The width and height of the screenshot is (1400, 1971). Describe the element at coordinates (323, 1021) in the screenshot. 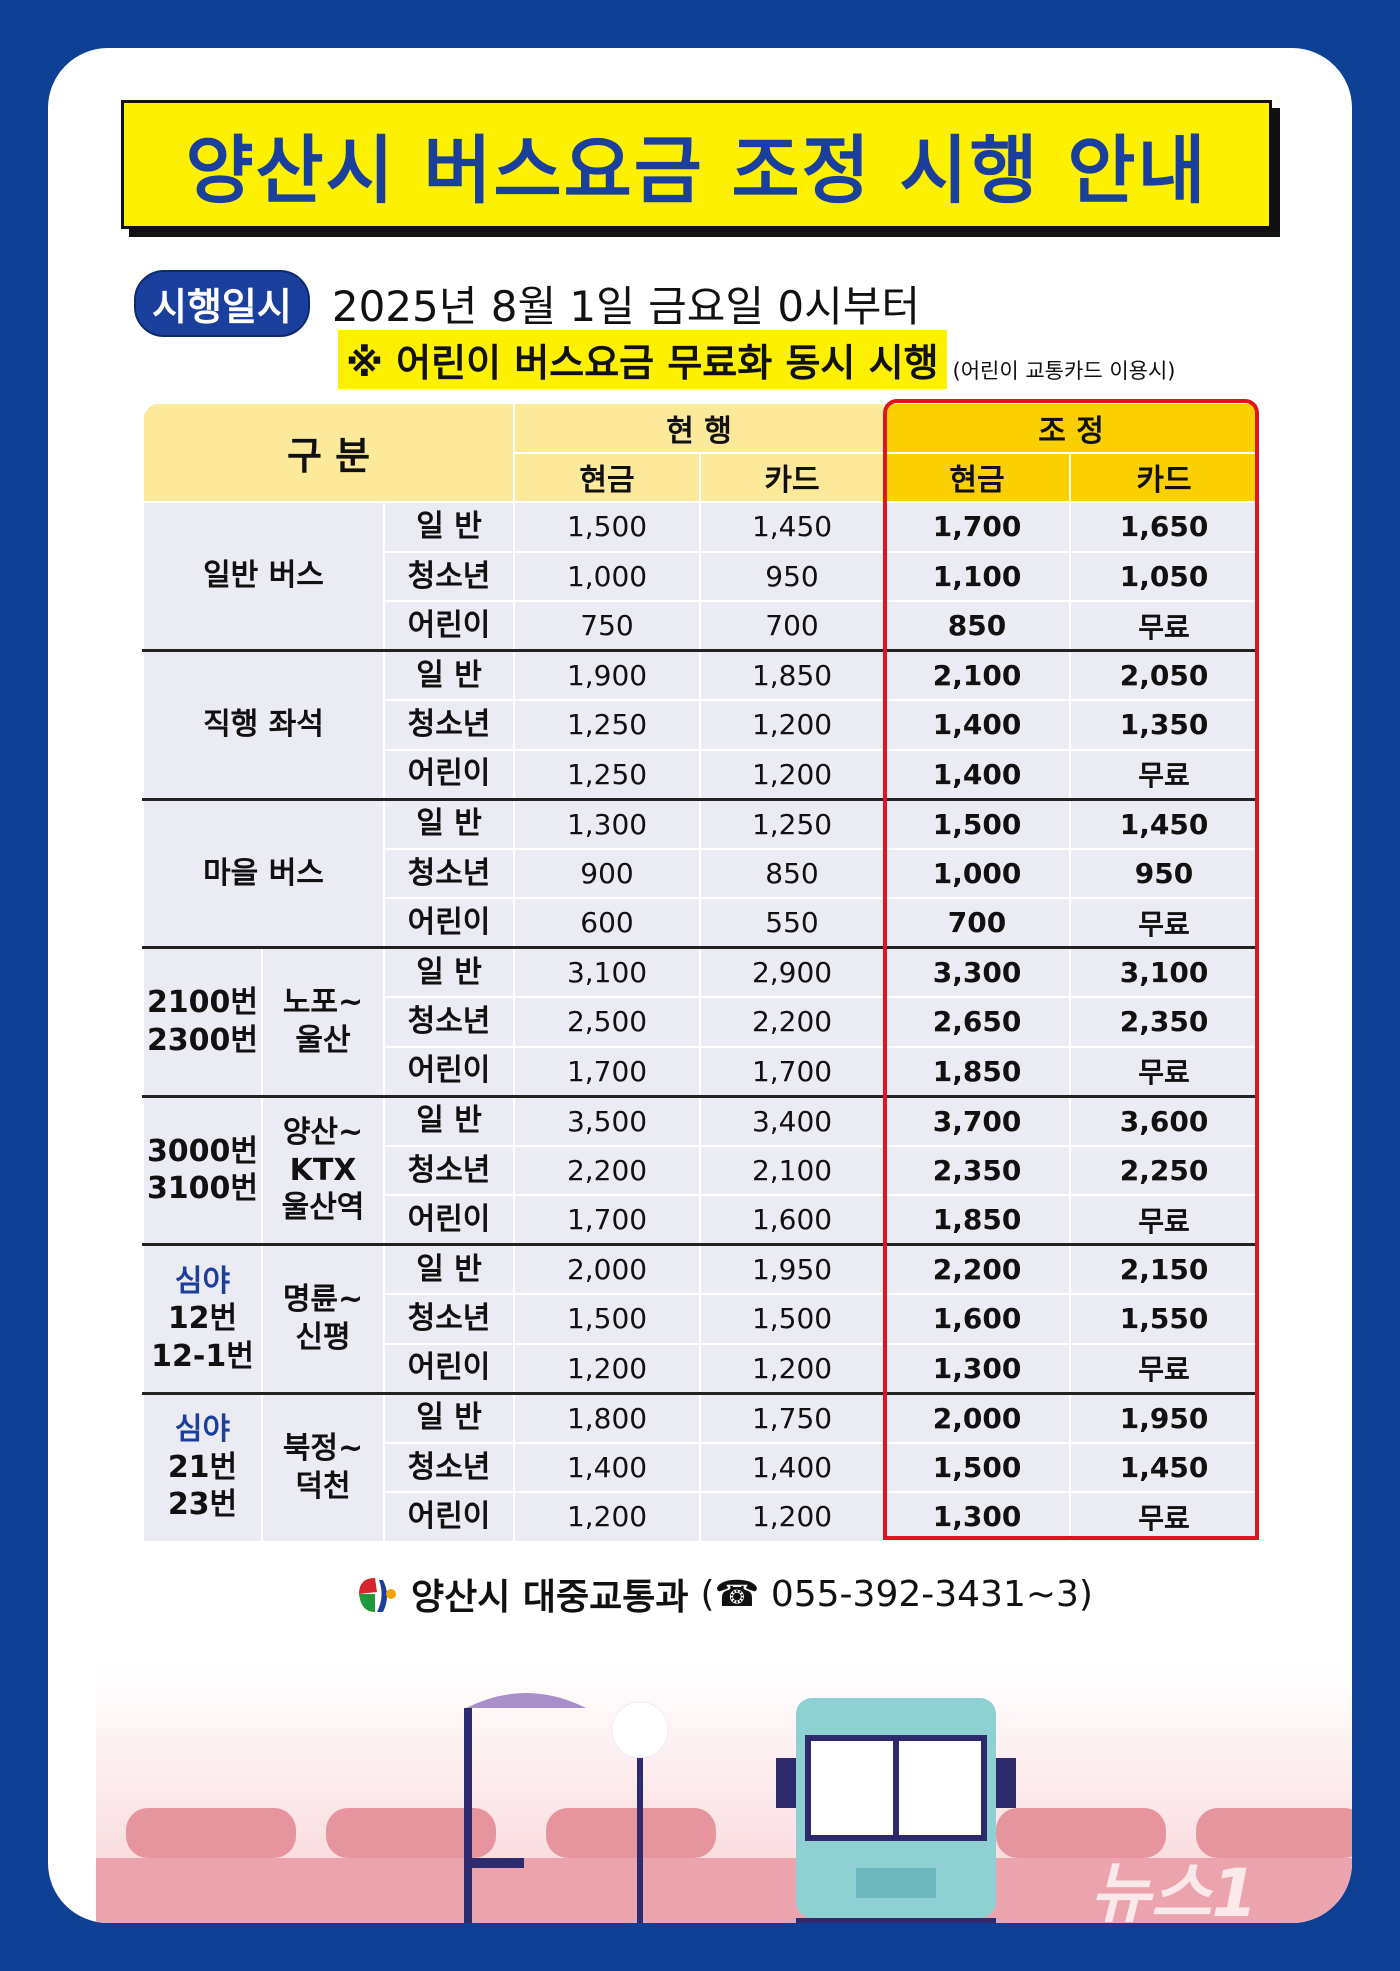

I see `route-section: 노포~ 울산` at that location.